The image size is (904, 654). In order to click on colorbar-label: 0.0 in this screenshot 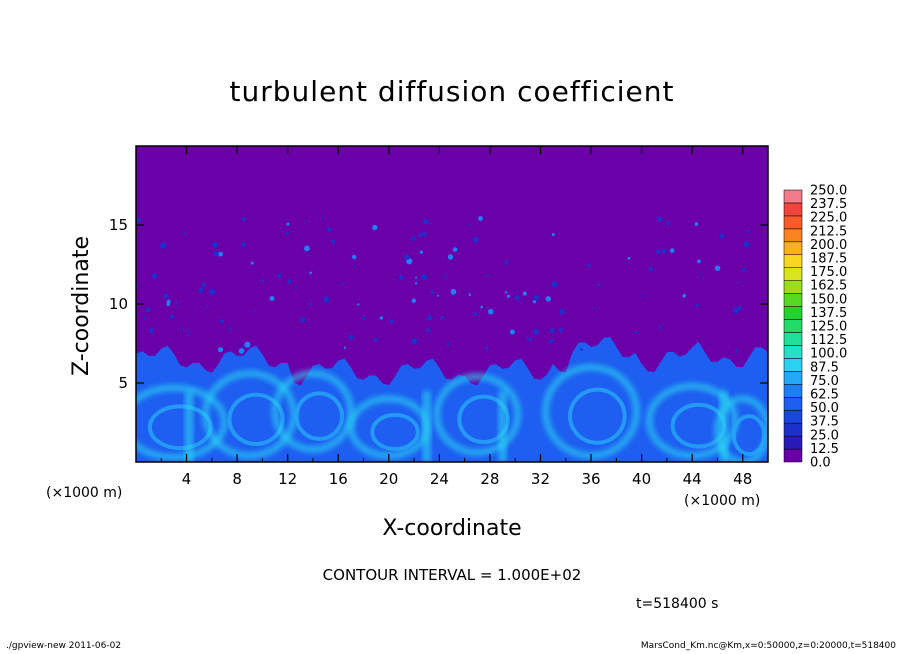, I will do `click(820, 463)`.